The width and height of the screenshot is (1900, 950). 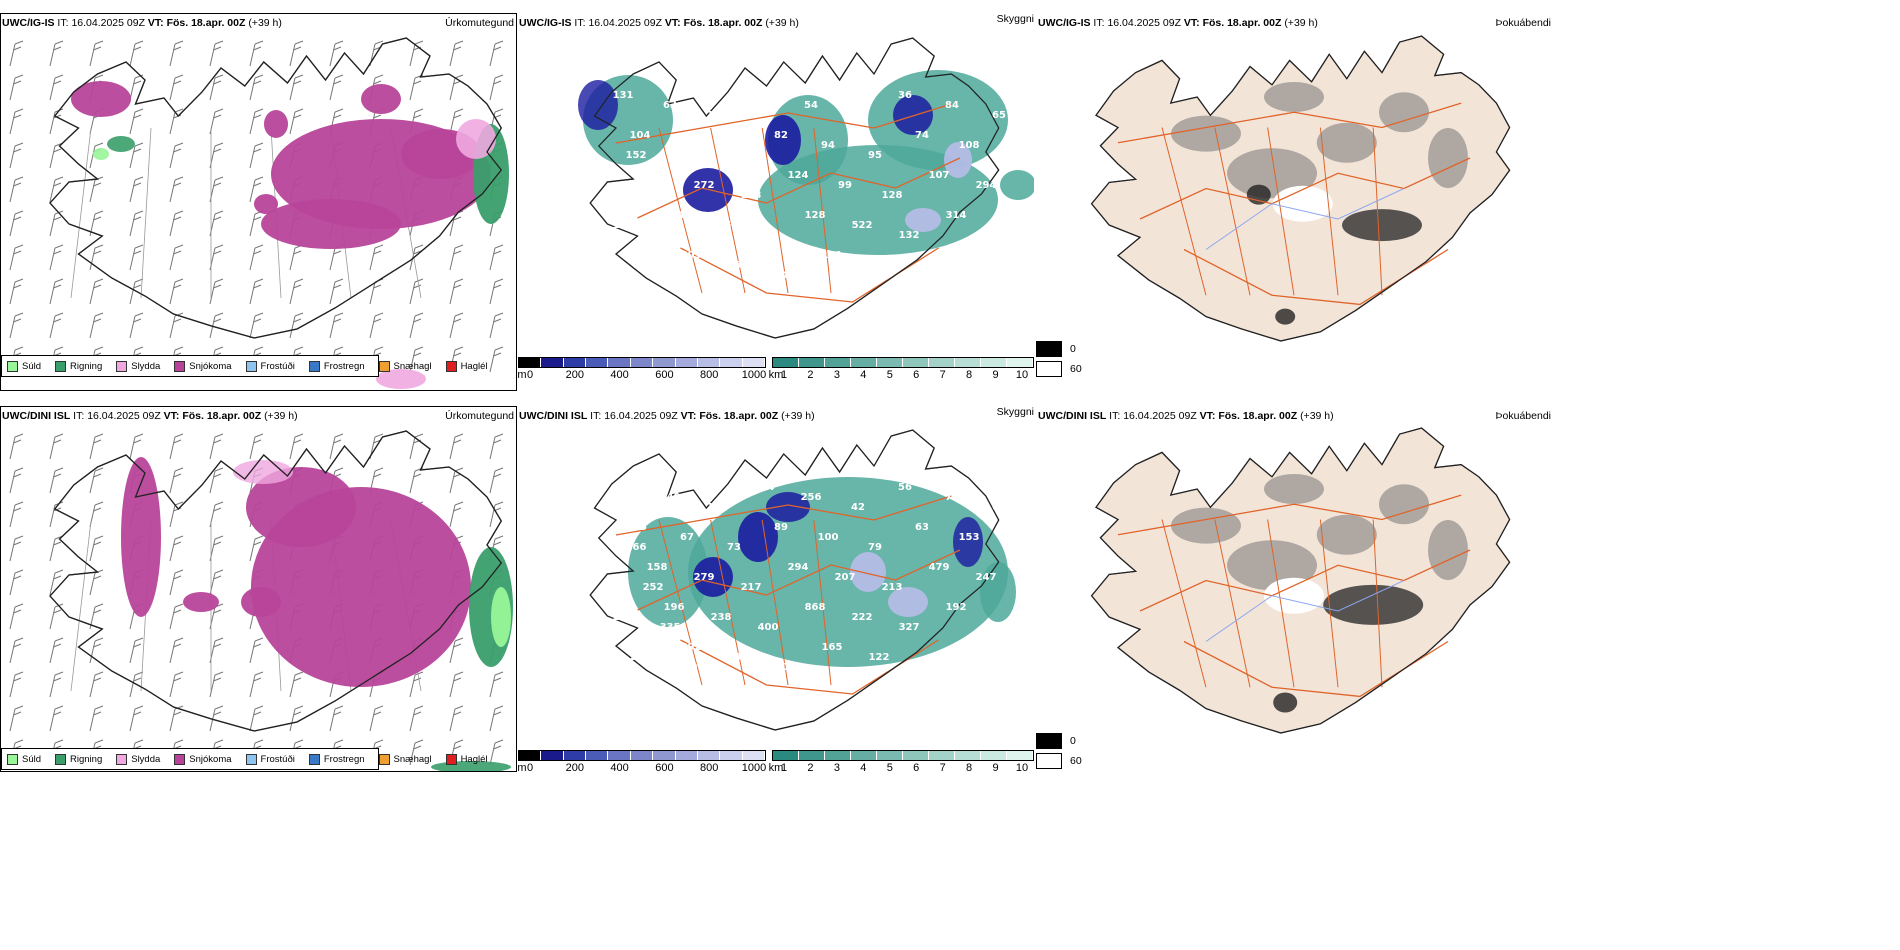 I want to click on legend-item: Frostúði, so click(x=270, y=366).